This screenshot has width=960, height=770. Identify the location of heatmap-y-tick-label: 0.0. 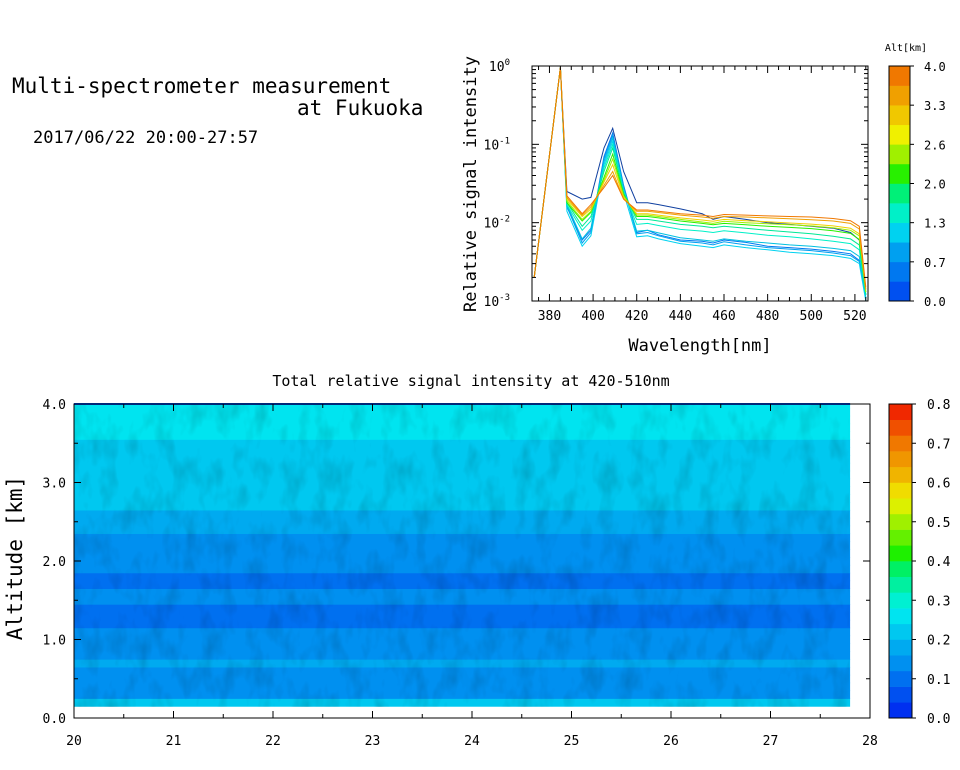
(54, 719).